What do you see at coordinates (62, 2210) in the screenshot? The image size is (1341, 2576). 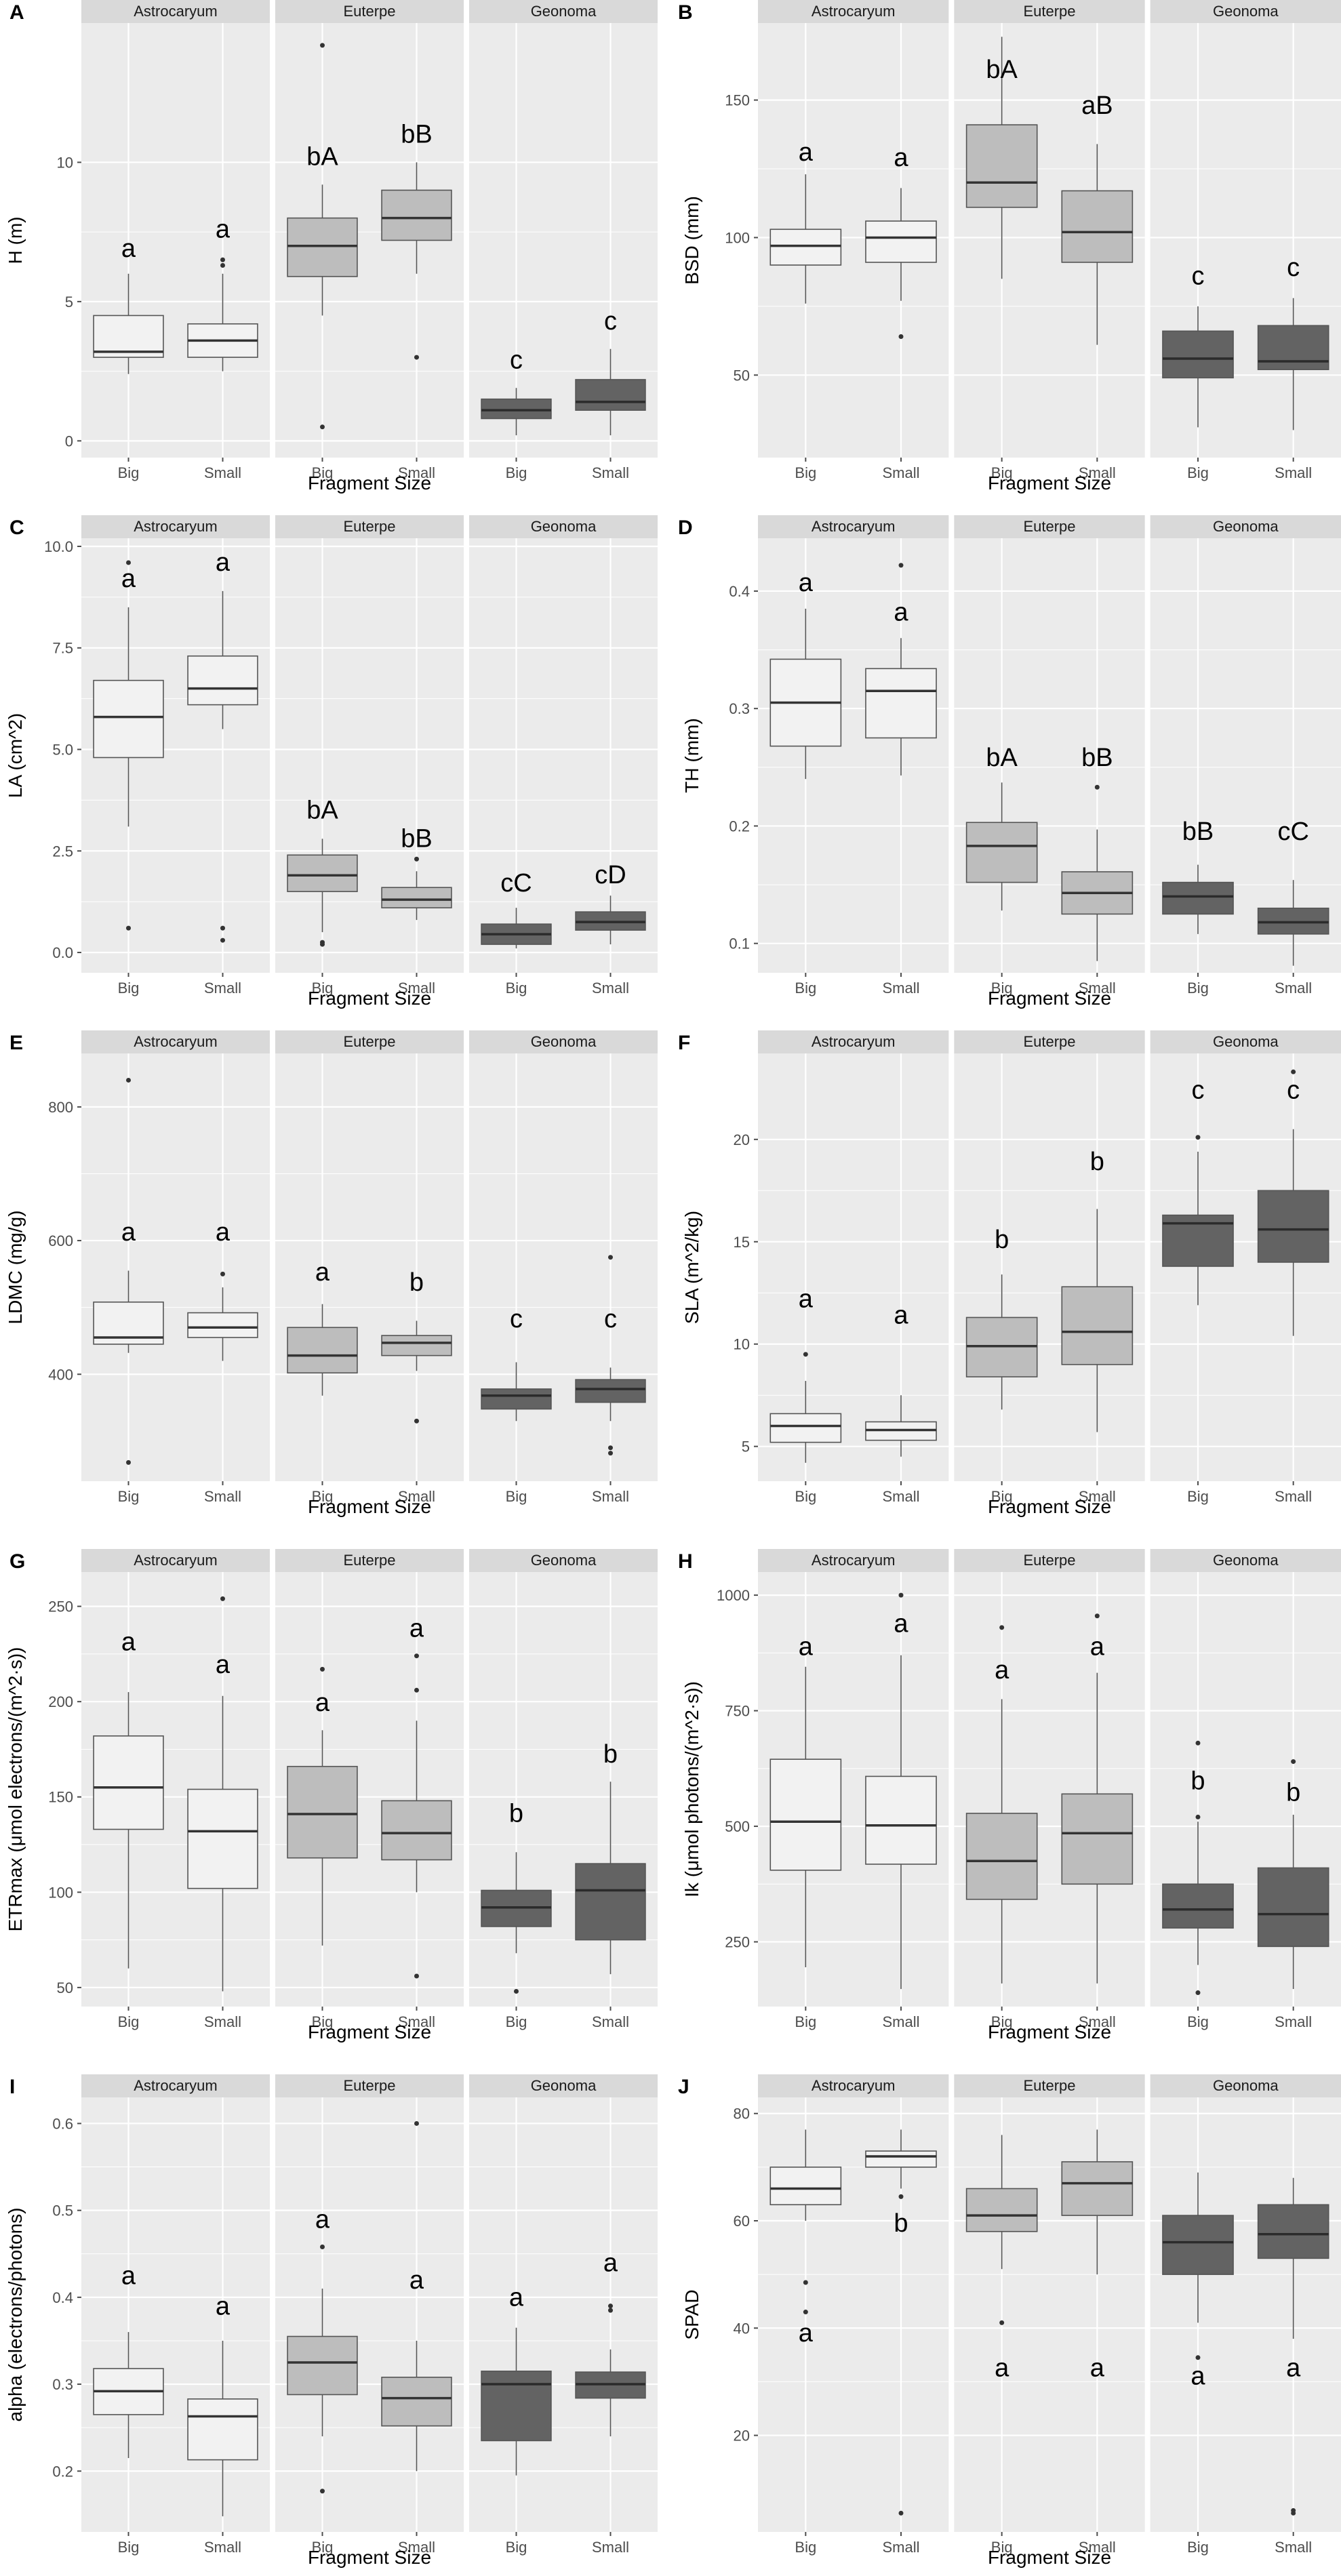 I see `y-tick-label: 0.5` at bounding box center [62, 2210].